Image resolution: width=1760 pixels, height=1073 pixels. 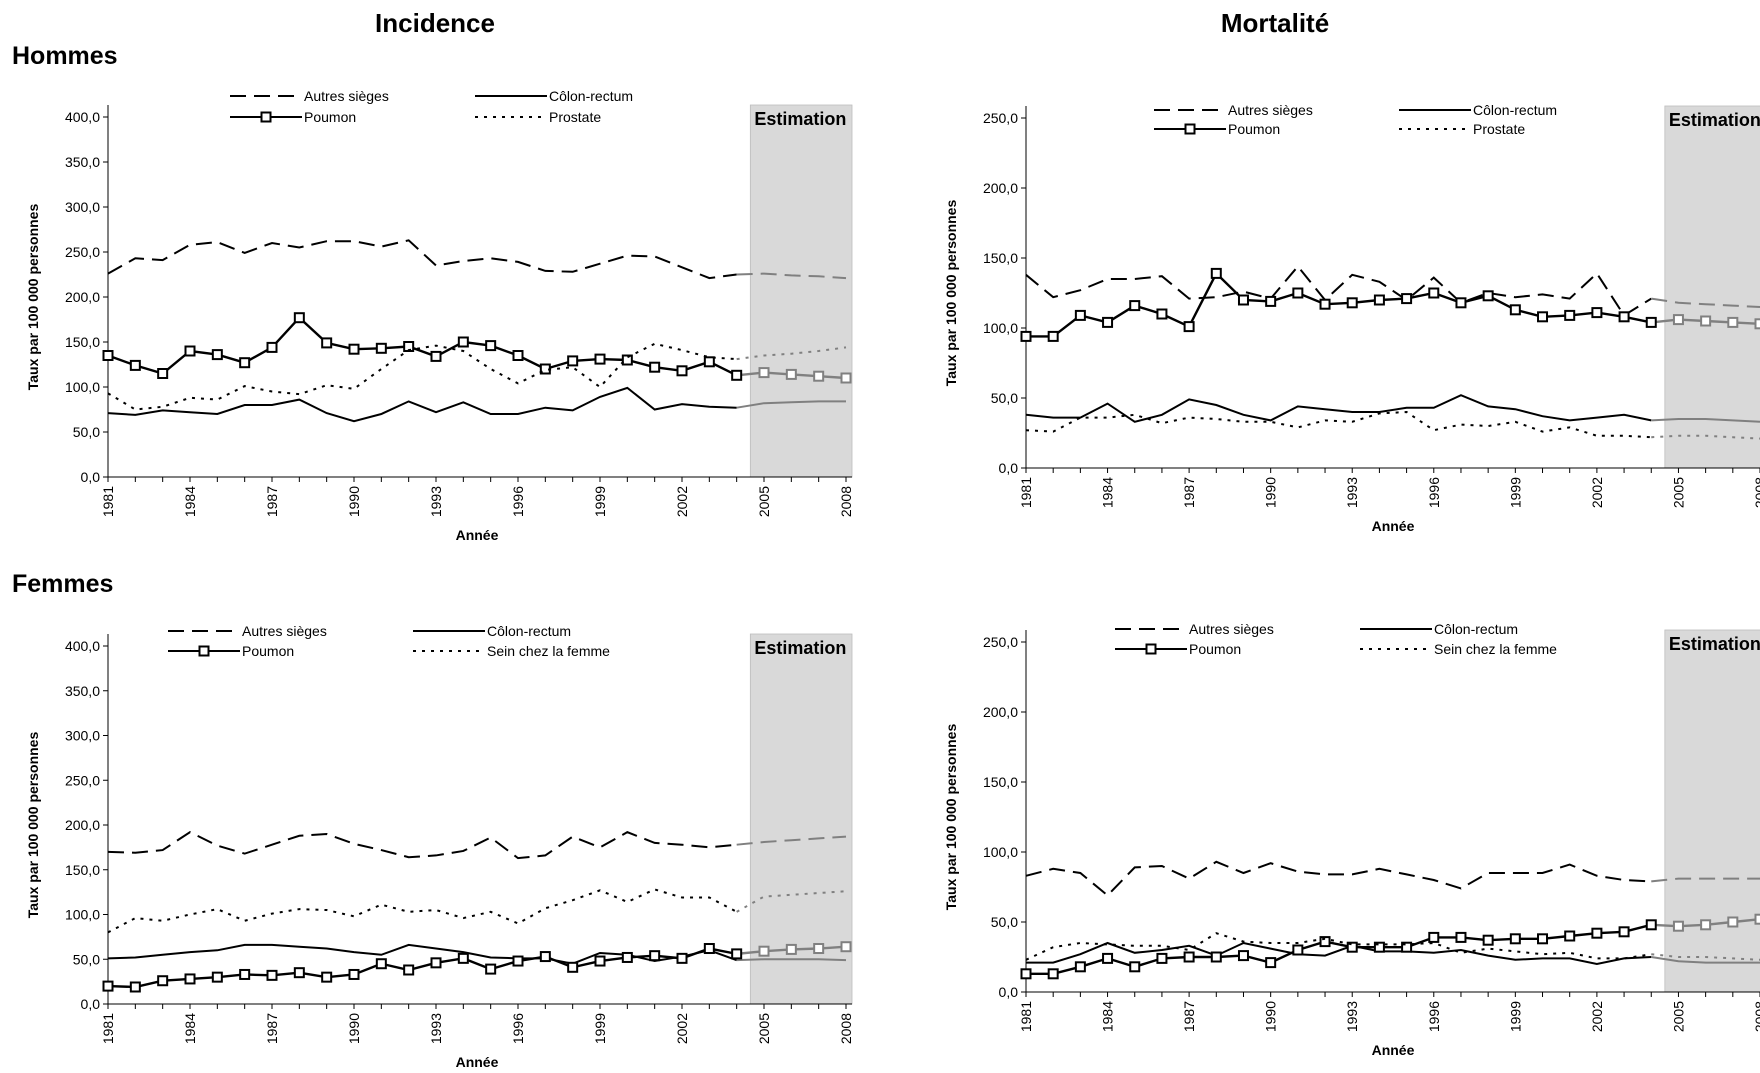 I want to click on y-tick-label: 200,0, so click(x=1000, y=188).